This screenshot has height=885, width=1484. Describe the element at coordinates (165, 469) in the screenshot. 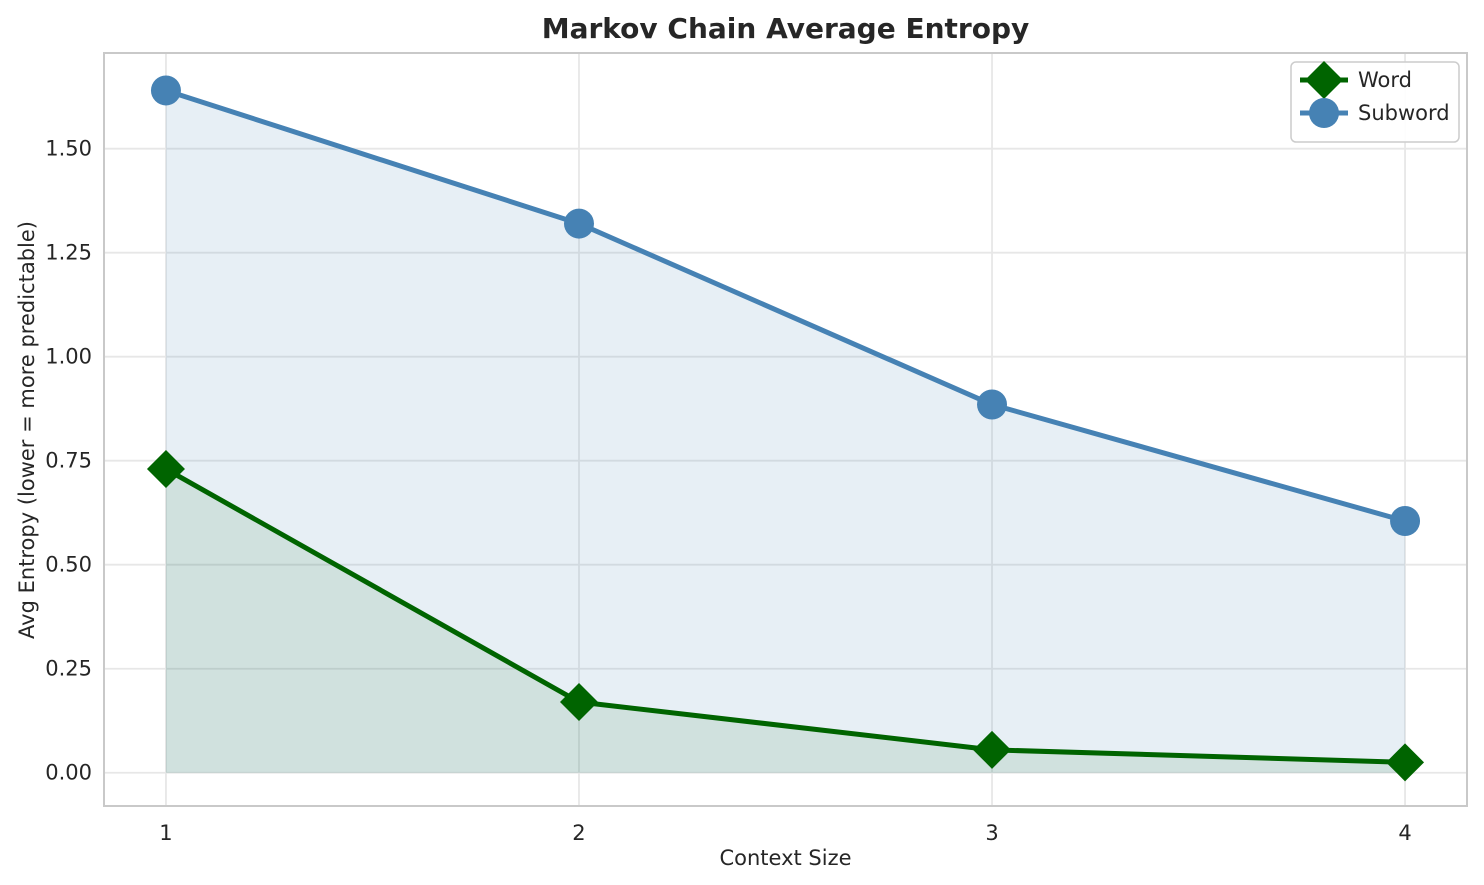

I see `marker-word-x1` at that location.